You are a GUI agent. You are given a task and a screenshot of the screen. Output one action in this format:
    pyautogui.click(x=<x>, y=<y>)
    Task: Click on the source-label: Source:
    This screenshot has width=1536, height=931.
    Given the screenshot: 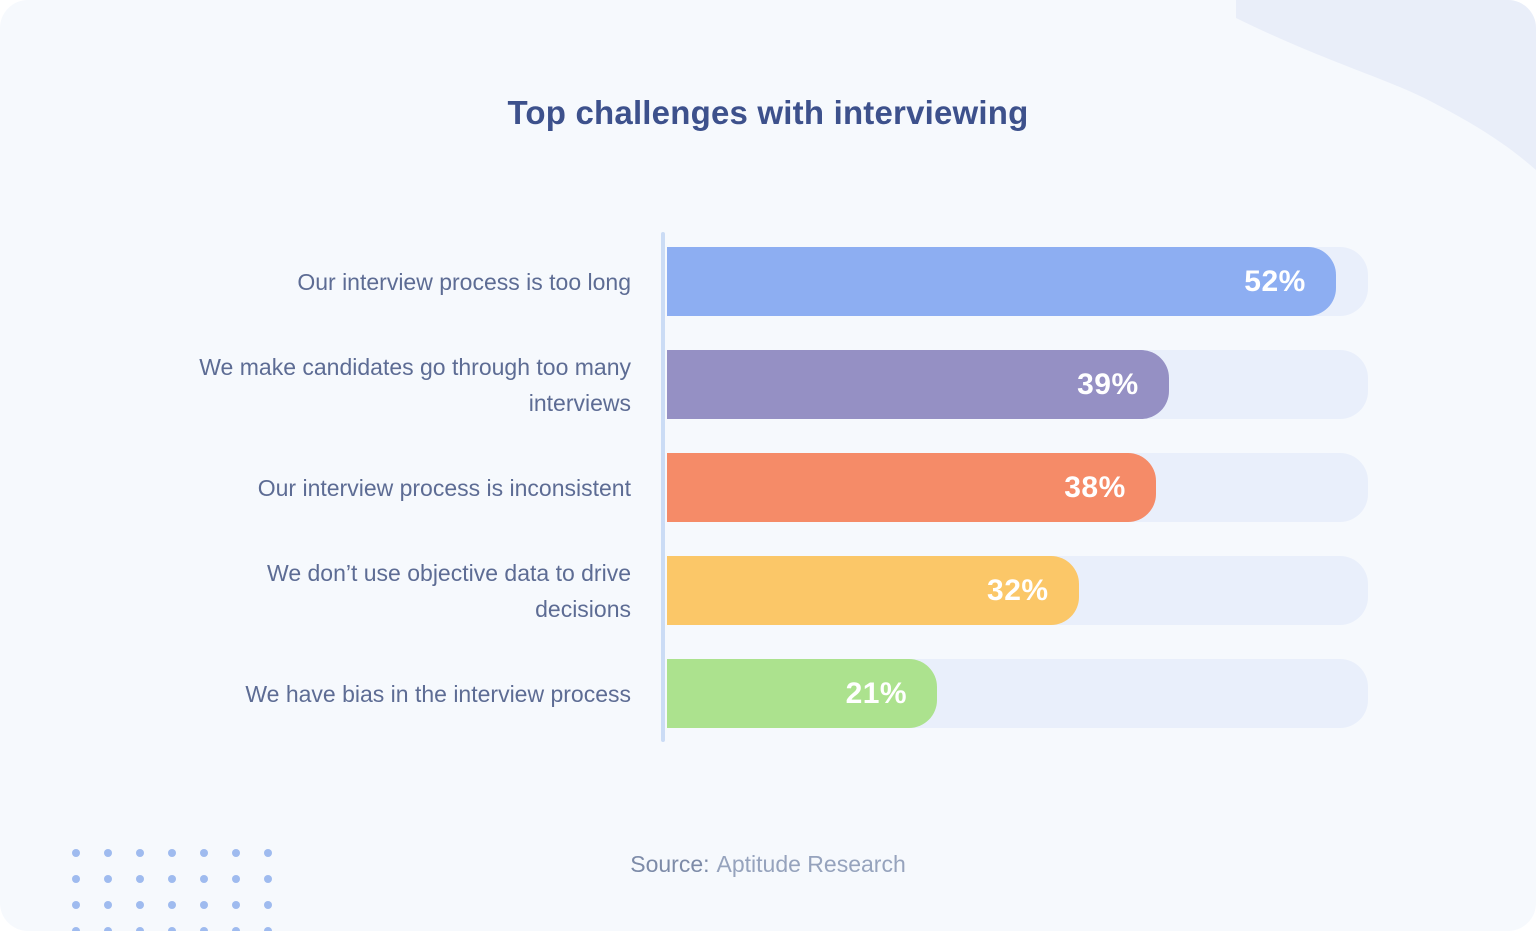 What is the action you would take?
    pyautogui.click(x=670, y=864)
    